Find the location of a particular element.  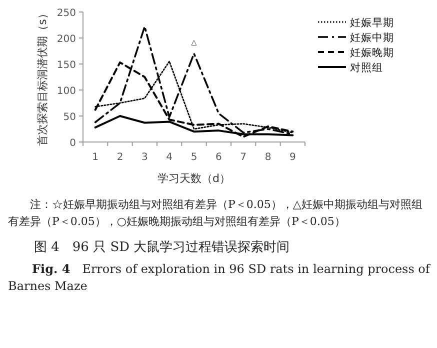

x-tick-label: 1 is located at coordinates (95, 157).